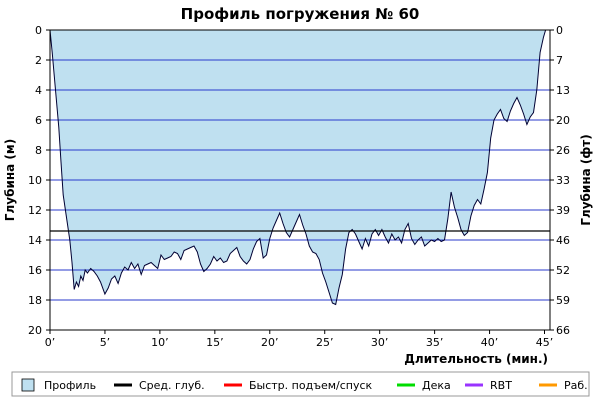 This screenshot has width=600, height=400. Describe the element at coordinates (380, 342) in the screenshot. I see `x-tick: 30’` at that location.